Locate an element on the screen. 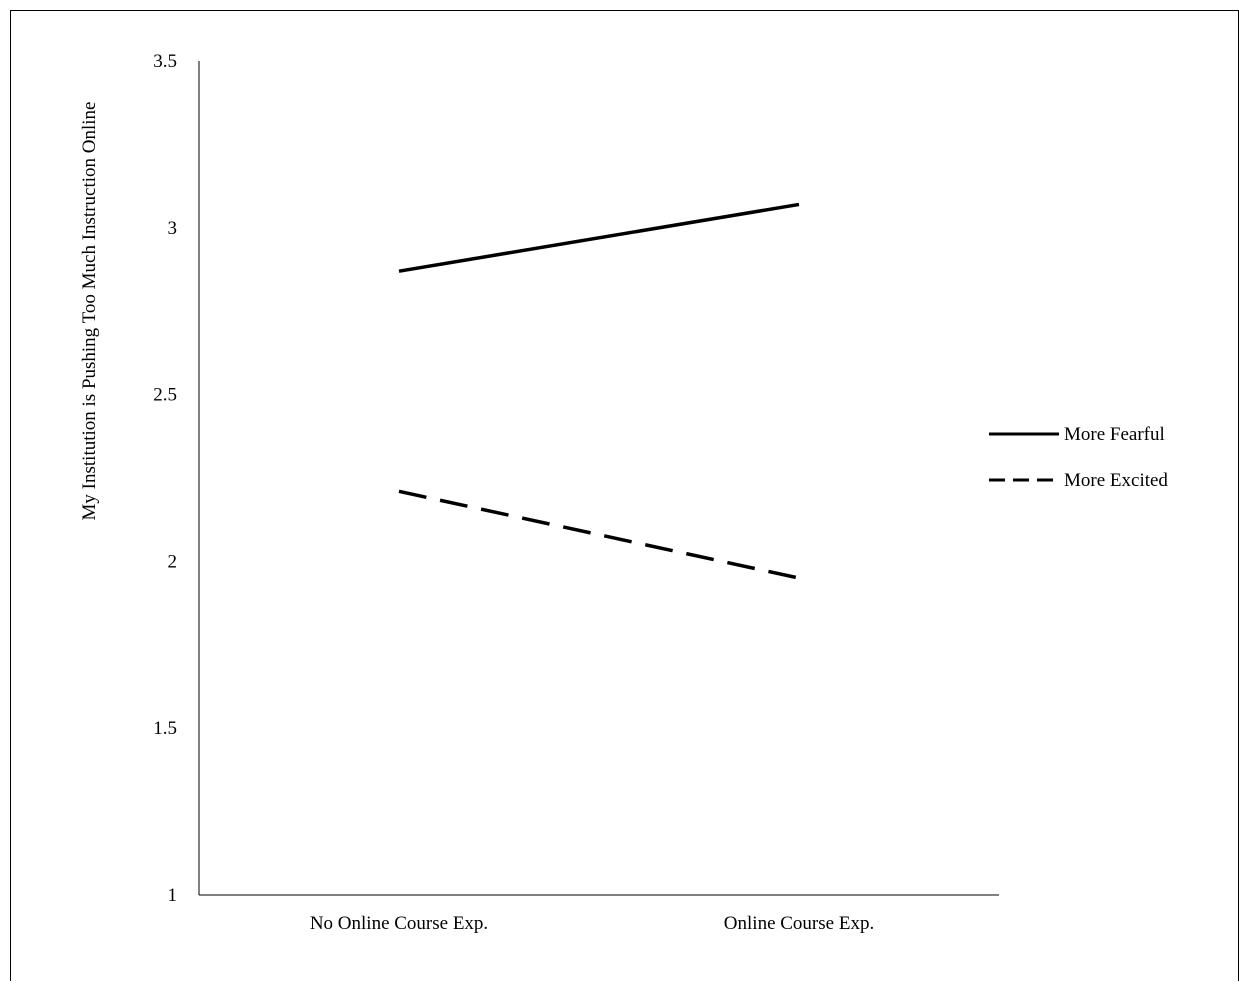 The image size is (1239, 987). x-tick-label: Online Course Exp. is located at coordinates (799, 923).